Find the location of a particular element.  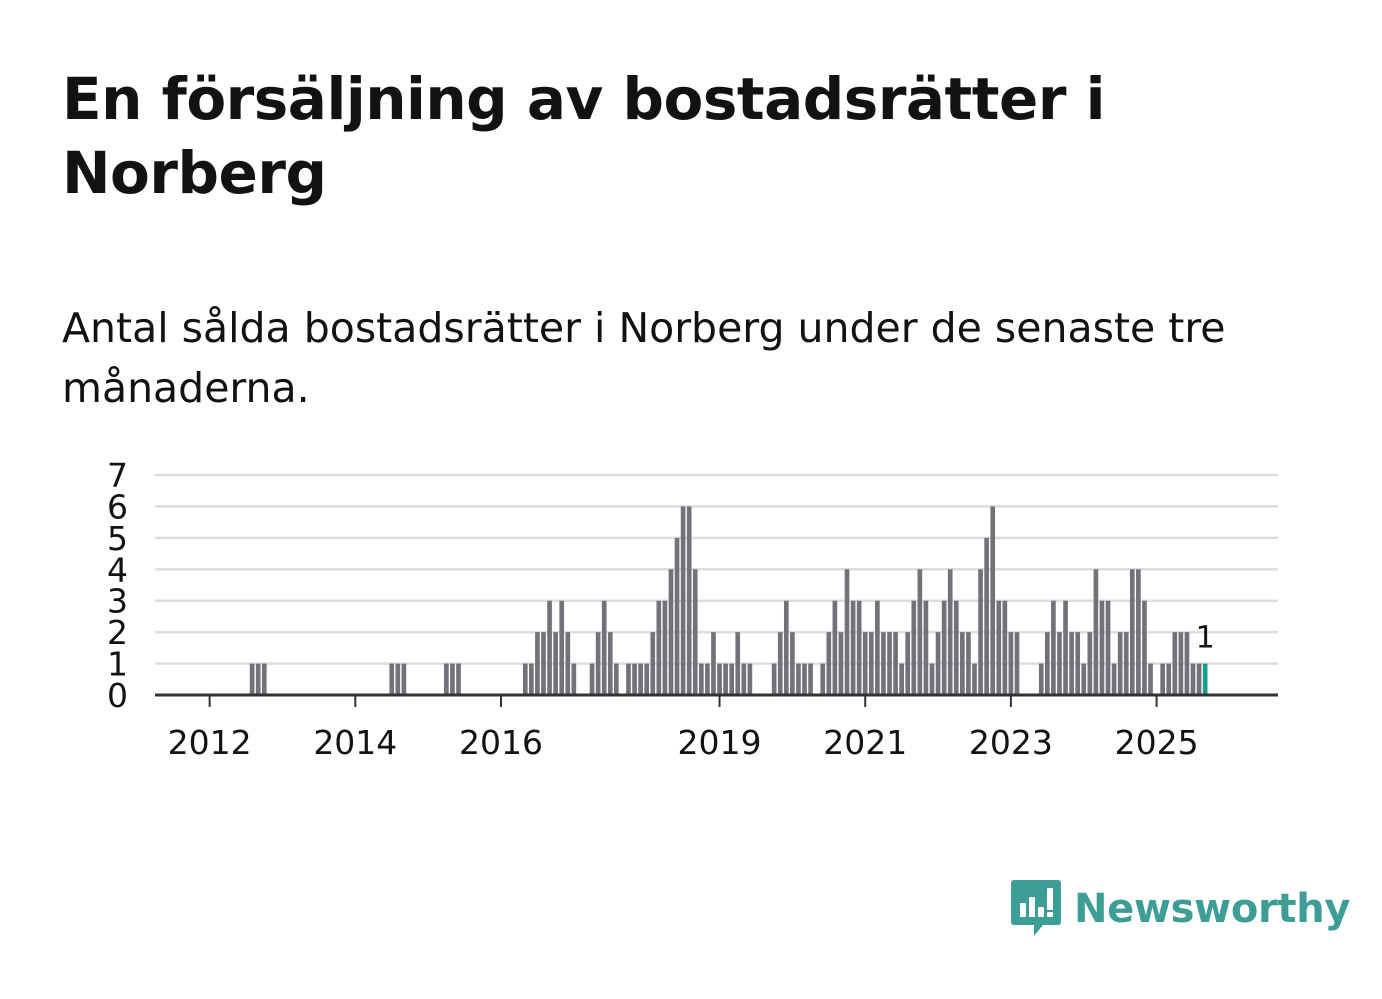

x-tick-label: 2016 is located at coordinates (501, 742).